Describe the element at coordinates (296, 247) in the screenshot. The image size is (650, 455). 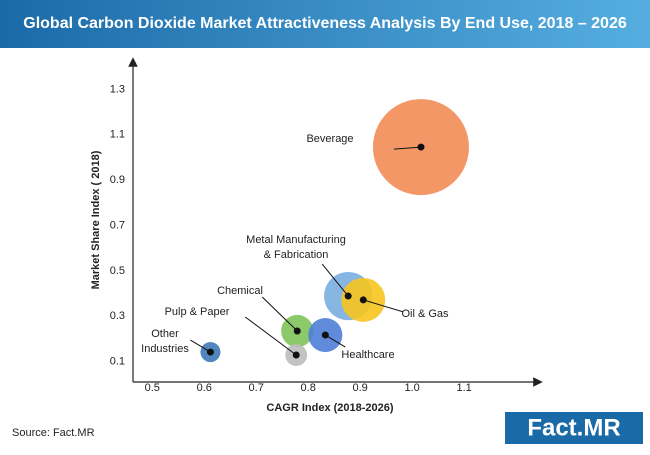
I see `point-label: Metal Manufacturing & Fabrication` at that location.